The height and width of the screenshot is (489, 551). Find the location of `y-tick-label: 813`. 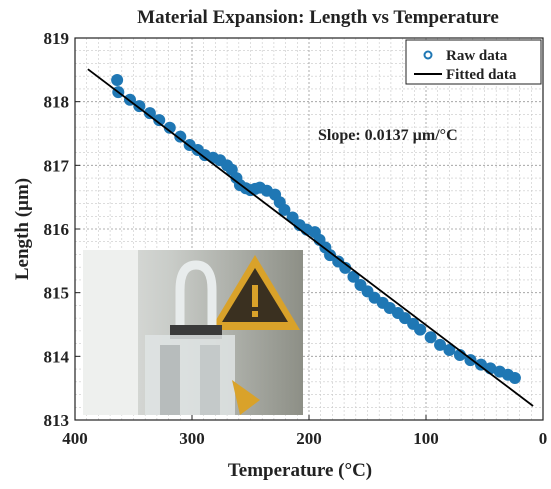

y-tick-label: 813 is located at coordinates (57, 420).